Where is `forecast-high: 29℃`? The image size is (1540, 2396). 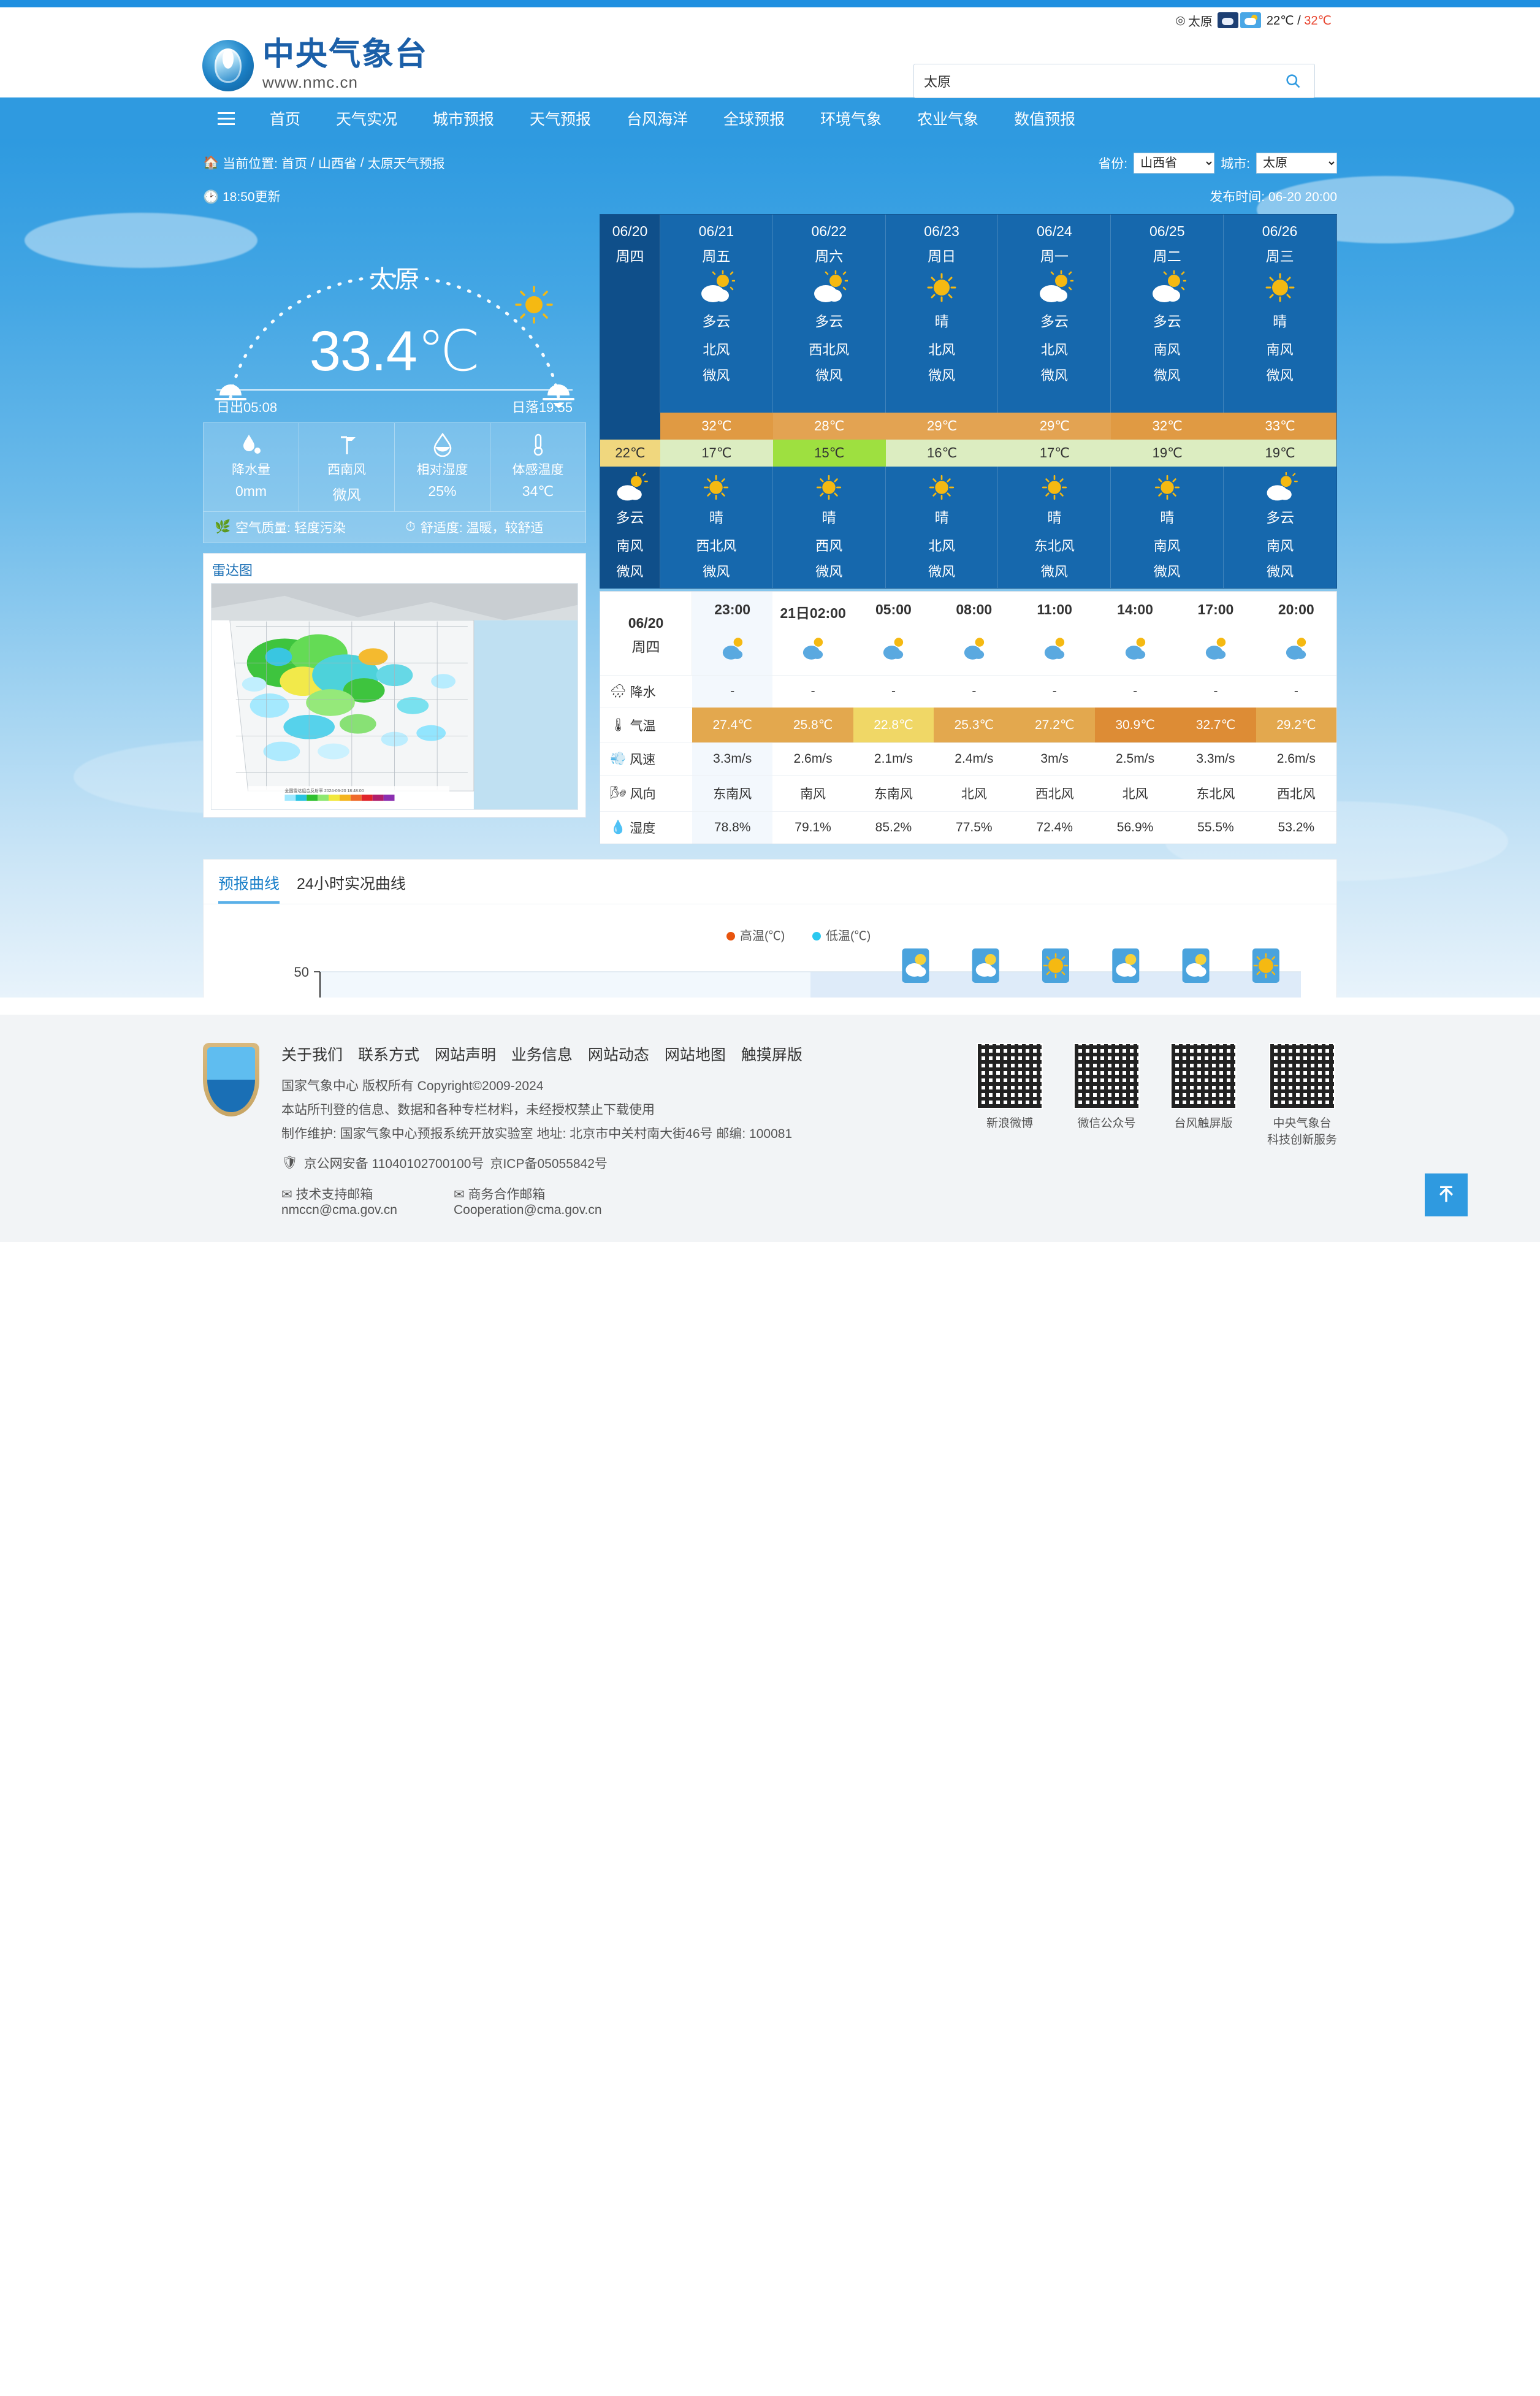 forecast-high: 29℃ is located at coordinates (942, 426).